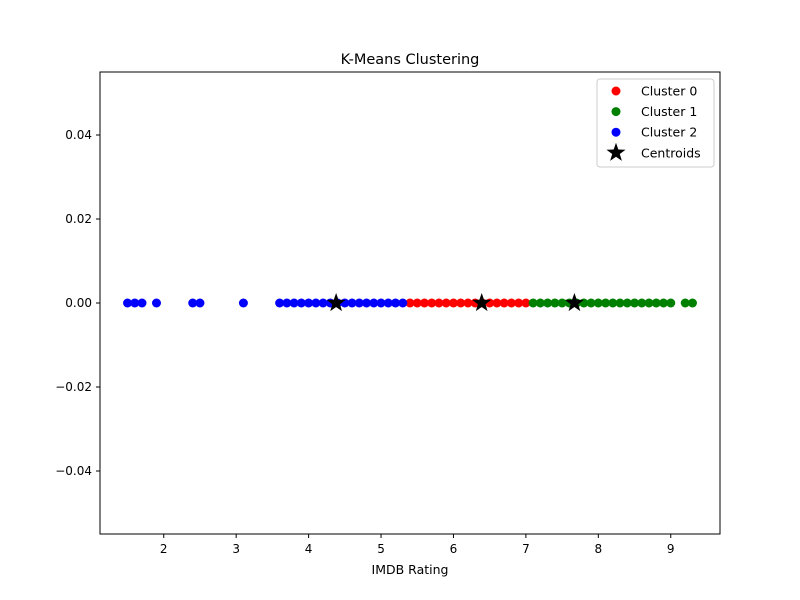  I want to click on y-tick-label: 0.00, so click(78, 303).